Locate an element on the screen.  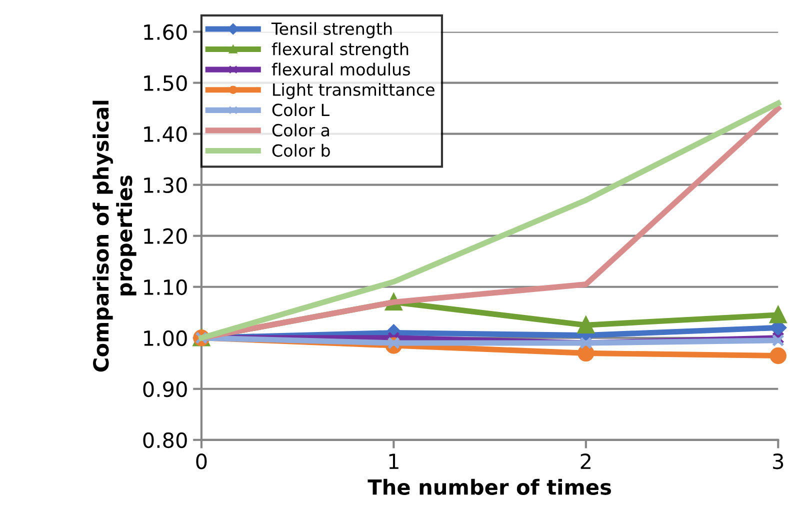
y-tick-label: 1.50 is located at coordinates (165, 83).